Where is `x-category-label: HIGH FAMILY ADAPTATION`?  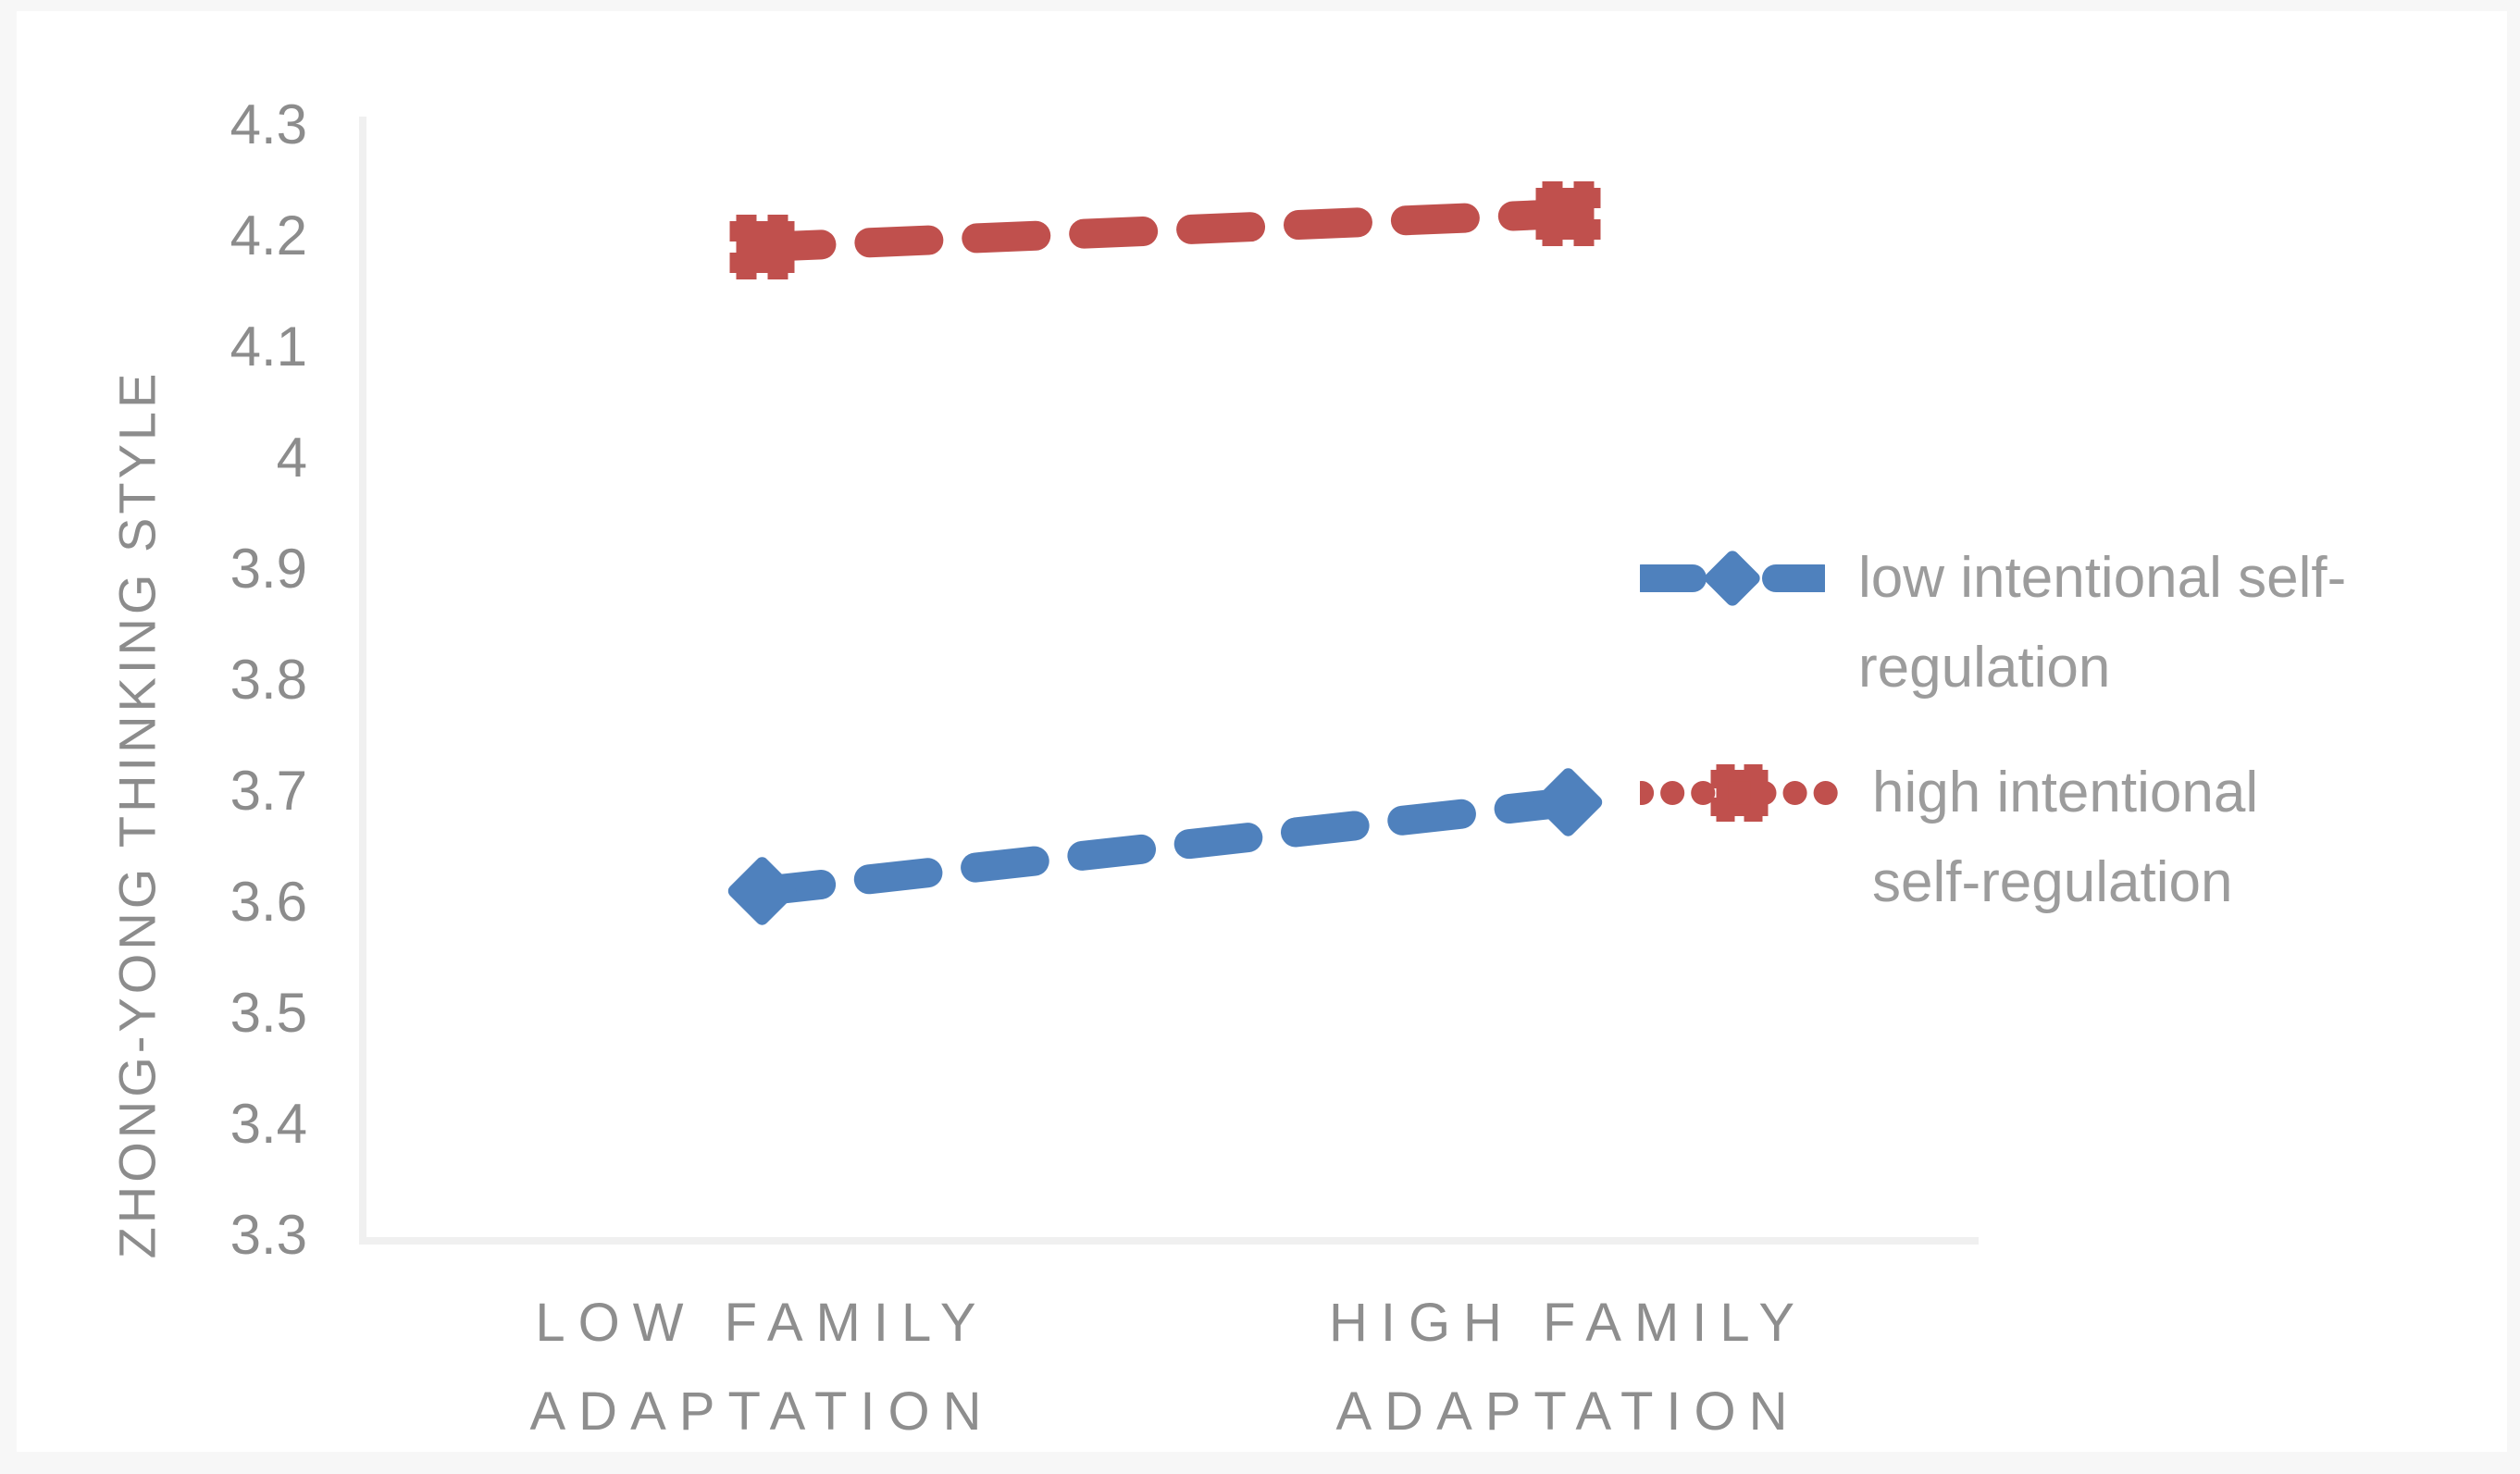
x-category-label: HIGH FAMILY ADAPTATION is located at coordinates (1568, 1367).